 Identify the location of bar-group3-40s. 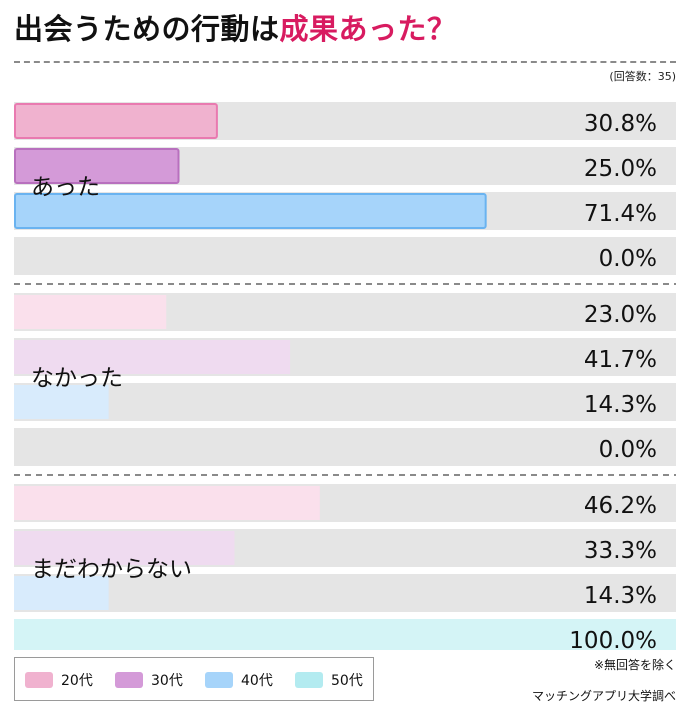
(61, 593).